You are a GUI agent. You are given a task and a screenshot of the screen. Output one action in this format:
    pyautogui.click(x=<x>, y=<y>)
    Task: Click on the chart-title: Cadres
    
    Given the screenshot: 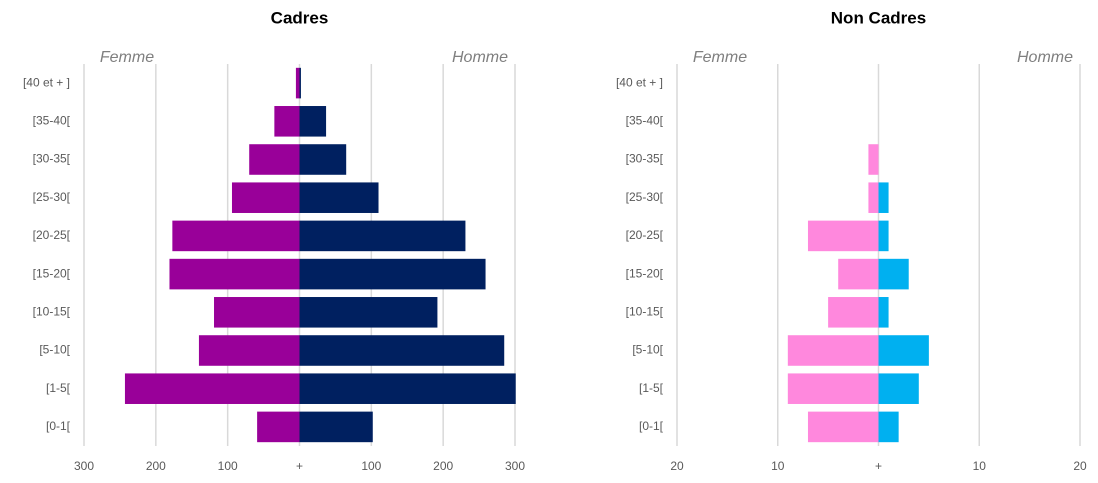 What is the action you would take?
    pyautogui.click(x=300, y=17)
    